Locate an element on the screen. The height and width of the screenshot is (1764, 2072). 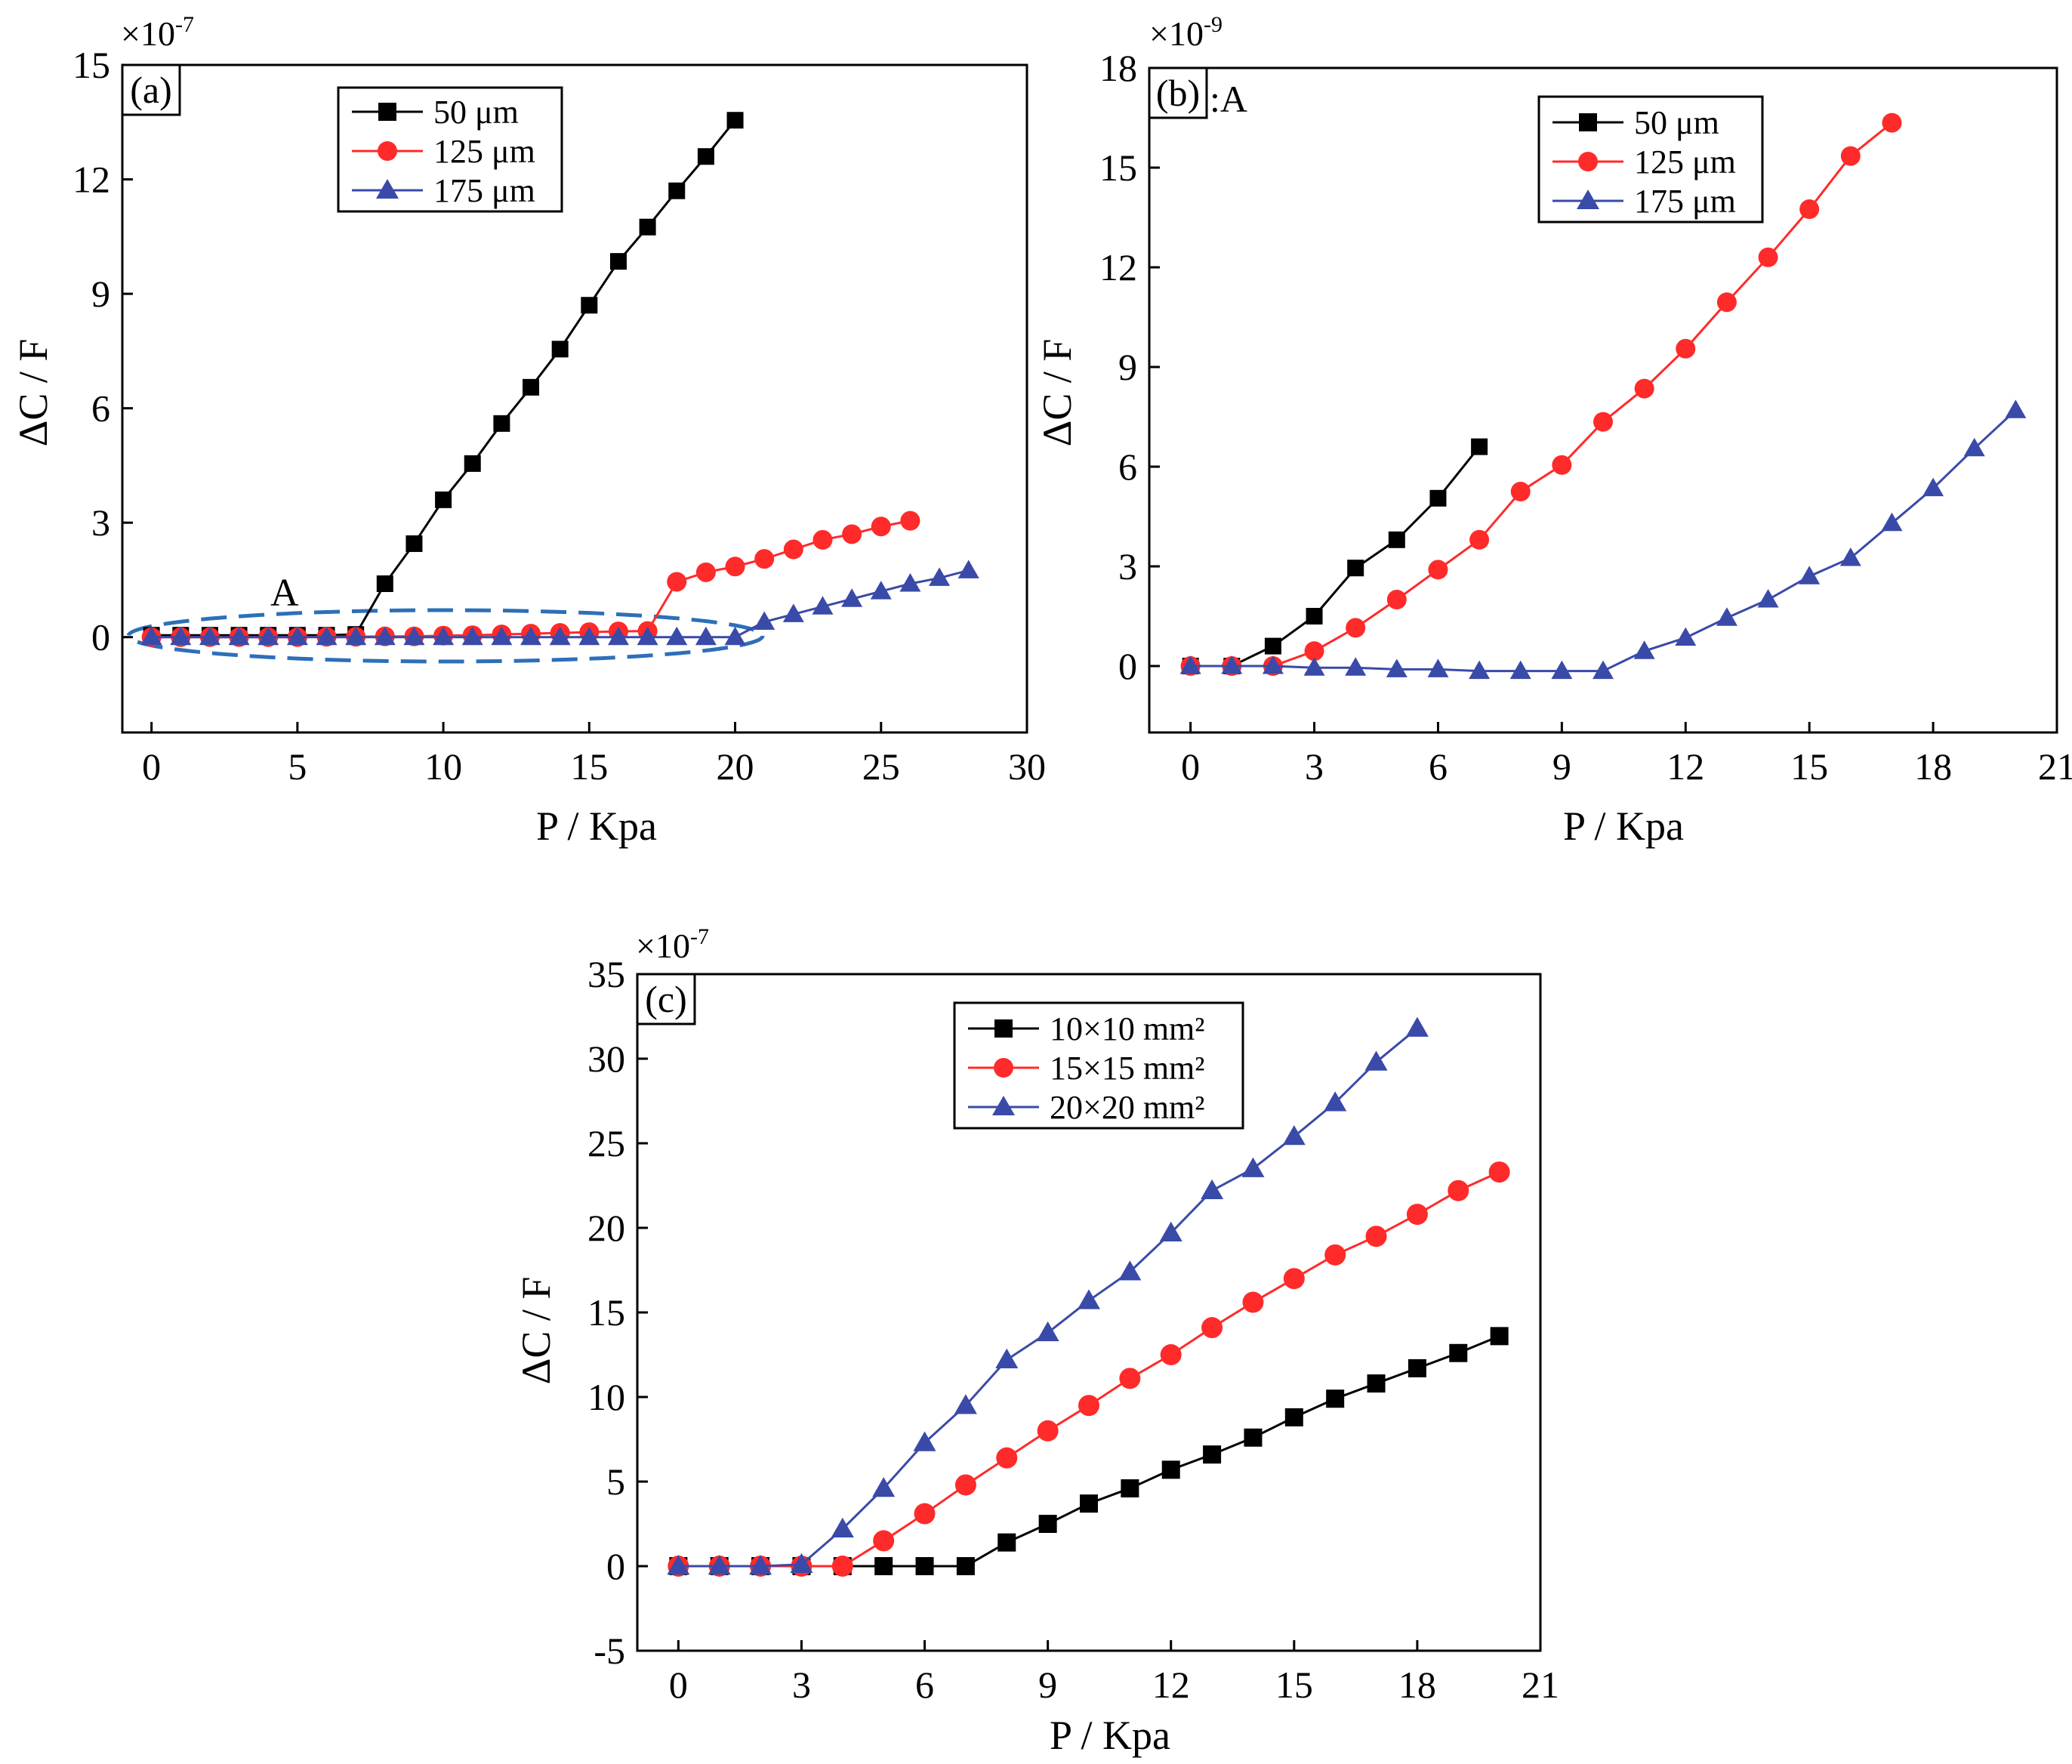
panel-c-legend: 10×10 mm² 15×15 mm² 20×20 mm² is located at coordinates (1098, 1065).